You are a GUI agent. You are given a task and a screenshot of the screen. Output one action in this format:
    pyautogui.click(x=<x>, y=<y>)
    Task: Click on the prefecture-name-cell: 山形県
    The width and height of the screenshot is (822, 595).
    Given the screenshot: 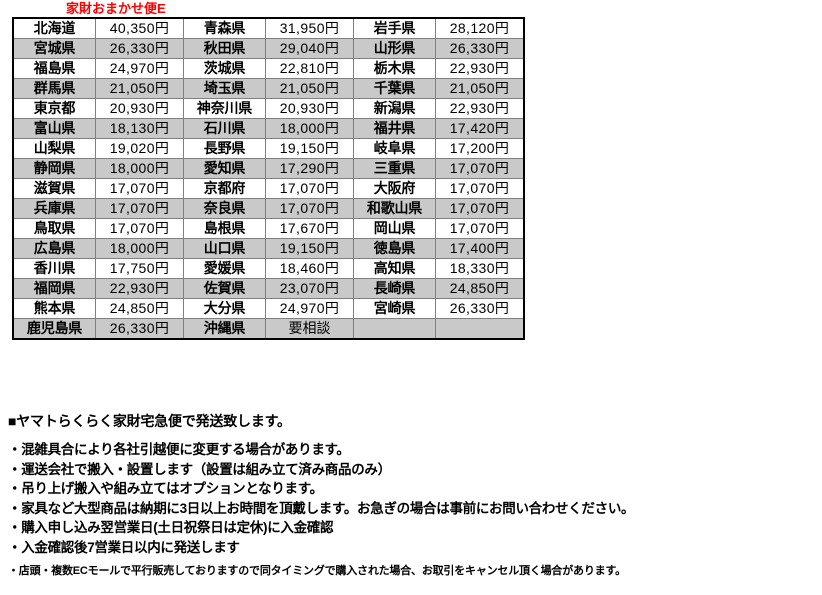 What is the action you would take?
    pyautogui.click(x=394, y=48)
    